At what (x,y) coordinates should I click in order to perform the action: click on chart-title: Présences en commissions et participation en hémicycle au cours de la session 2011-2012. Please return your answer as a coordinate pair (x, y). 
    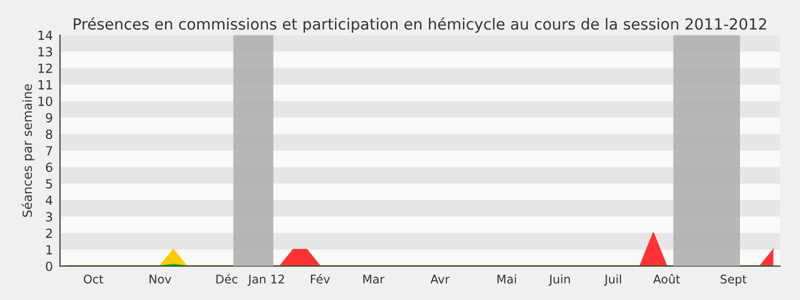
    Looking at the image, I should click on (420, 25).